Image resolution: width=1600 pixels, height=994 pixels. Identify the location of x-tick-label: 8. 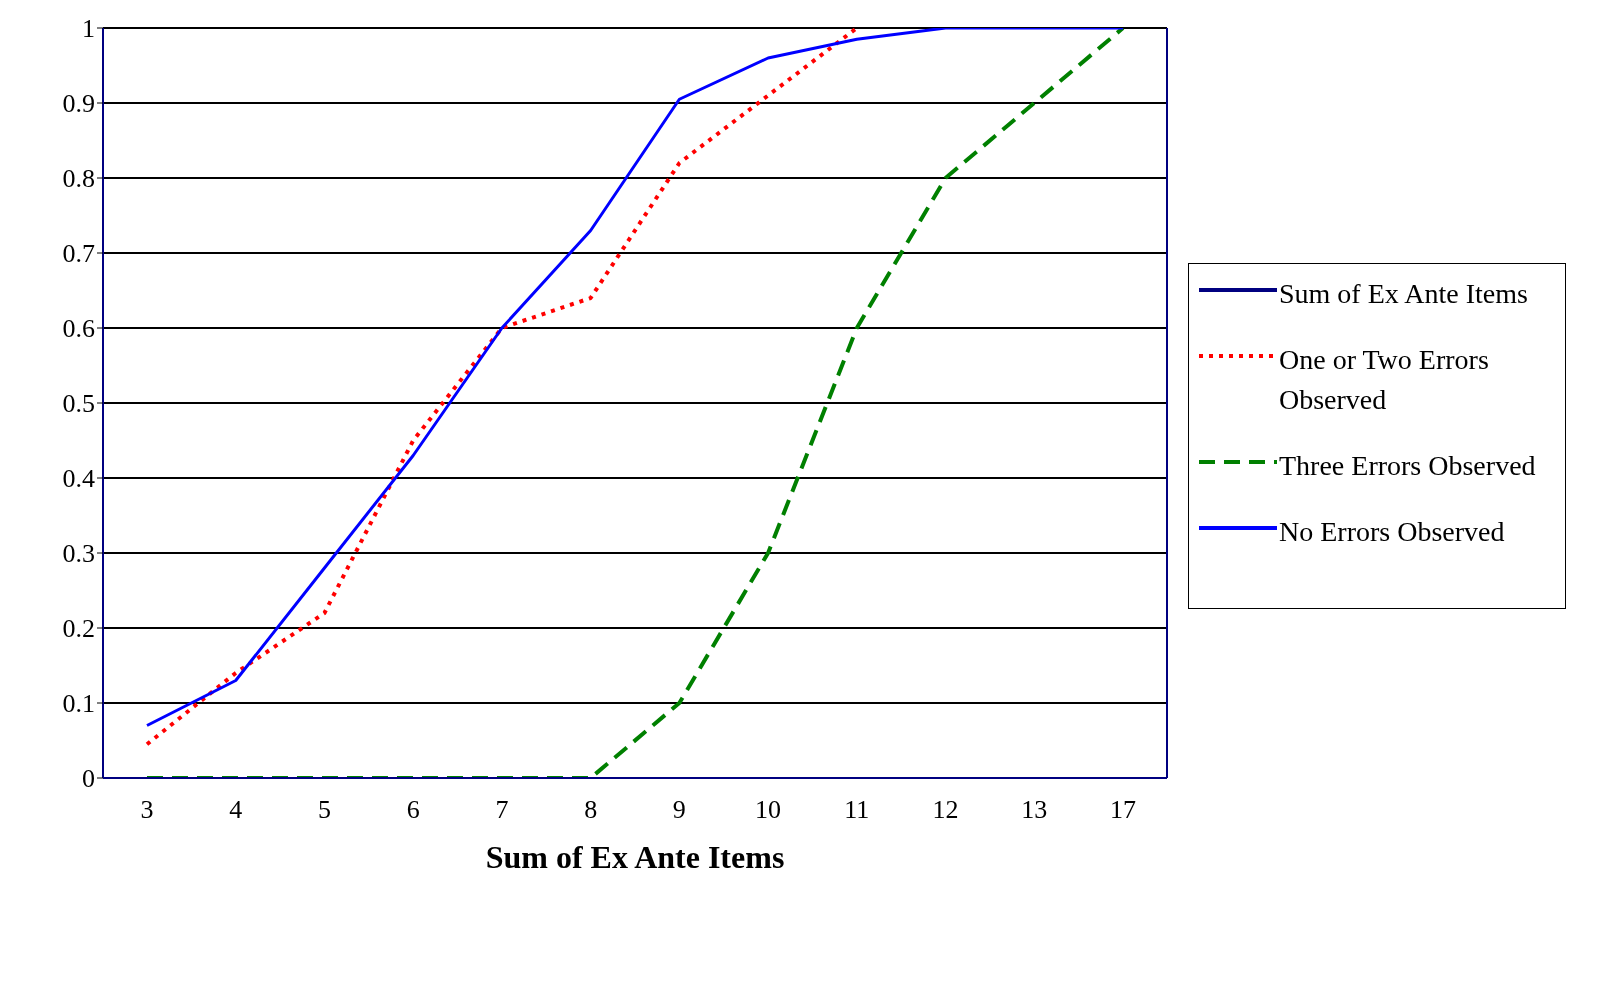
(591, 810).